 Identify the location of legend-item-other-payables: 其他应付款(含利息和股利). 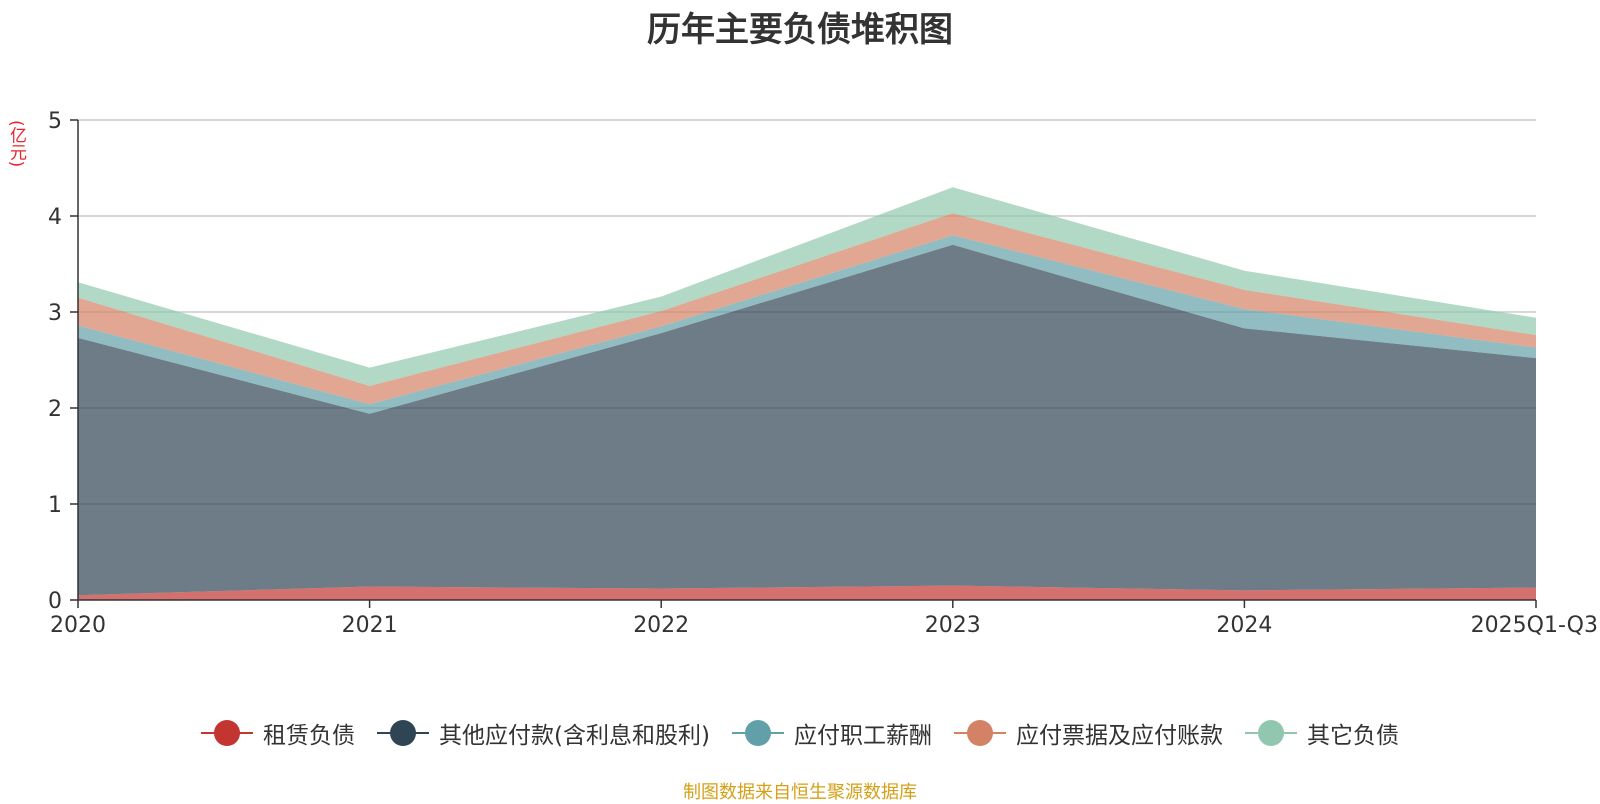
(543, 733).